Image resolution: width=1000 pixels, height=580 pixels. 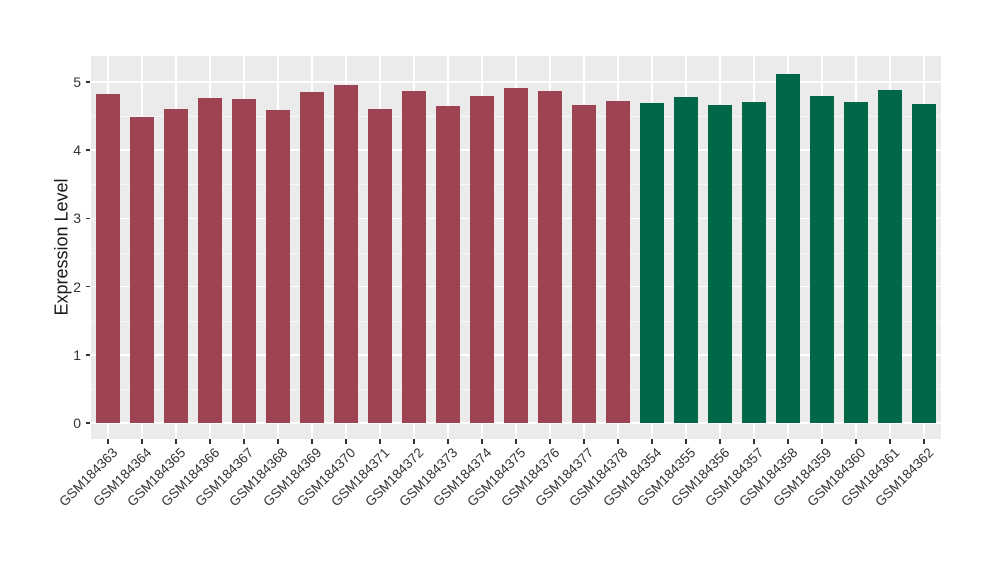 What do you see at coordinates (77, 82) in the screenshot?
I see `y-tick-label: 5` at bounding box center [77, 82].